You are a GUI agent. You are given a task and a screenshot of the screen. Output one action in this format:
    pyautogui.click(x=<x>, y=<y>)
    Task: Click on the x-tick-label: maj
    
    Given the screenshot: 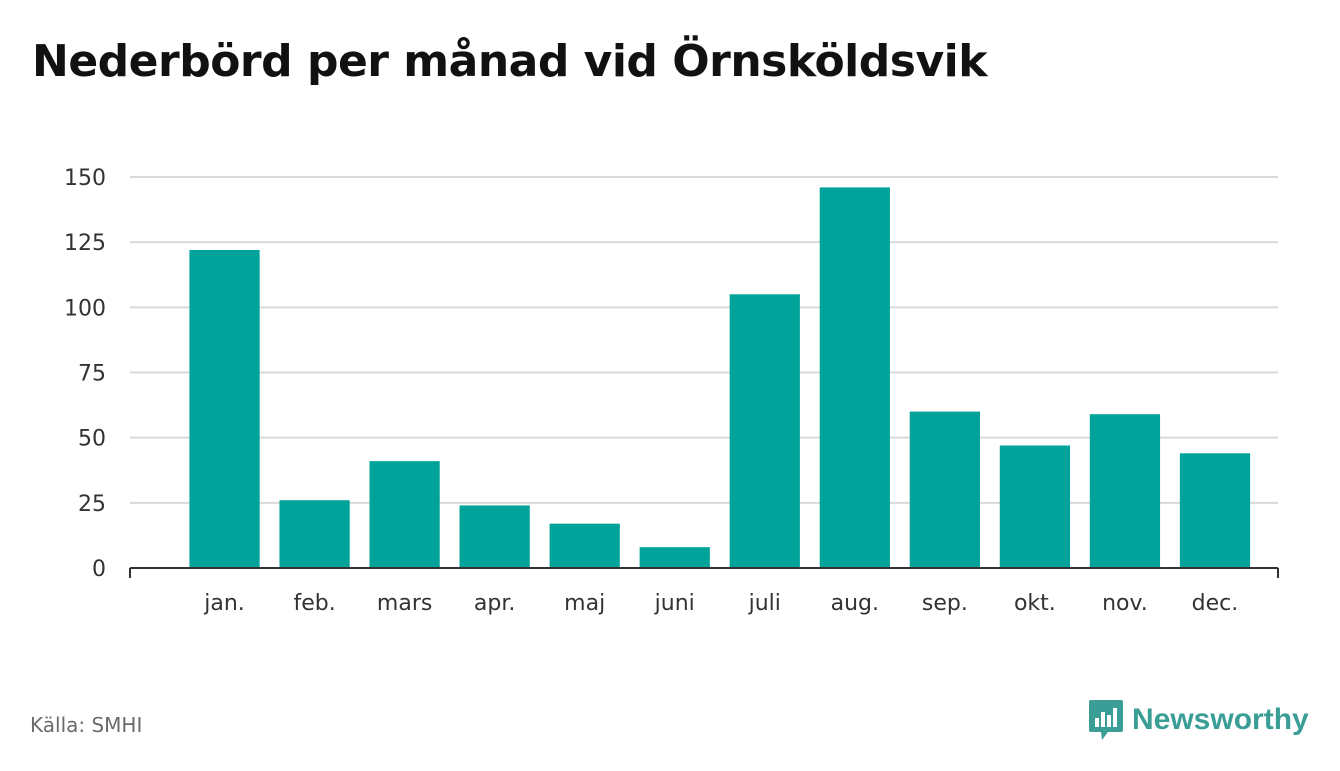 What is the action you would take?
    pyautogui.click(x=584, y=603)
    